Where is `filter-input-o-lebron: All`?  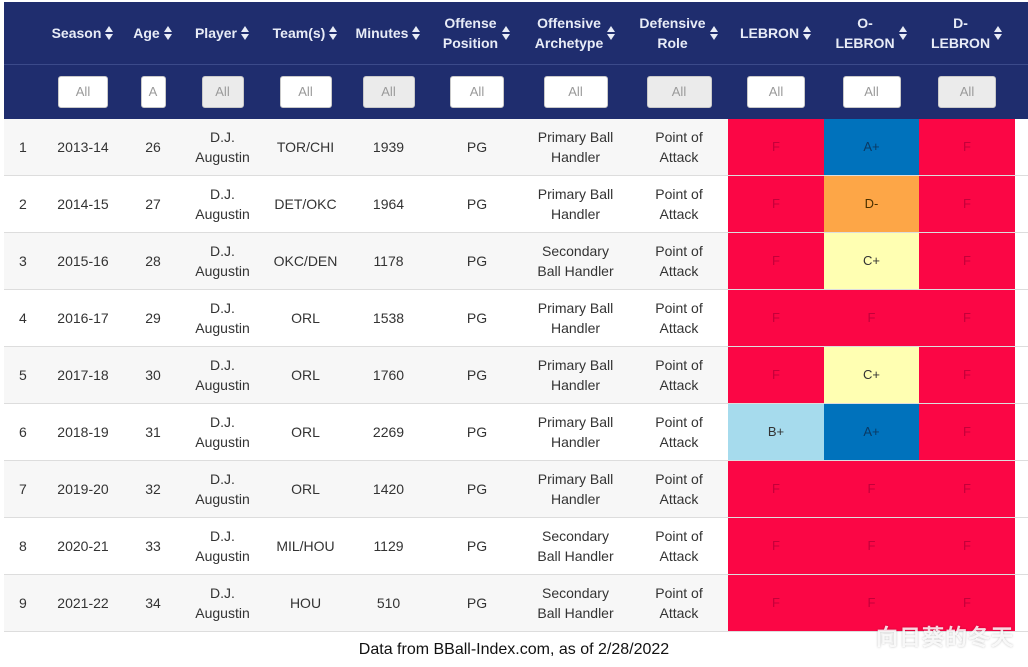
filter-input-o-lebron: All is located at coordinates (871, 92).